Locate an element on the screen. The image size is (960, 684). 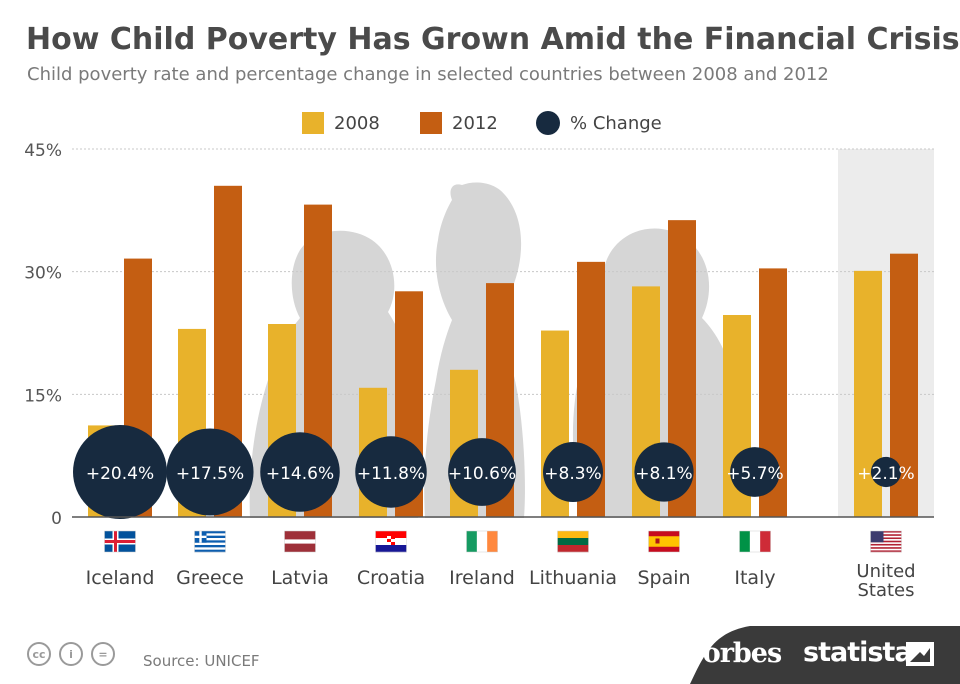
legend-swatch-2012 is located at coordinates (431, 123).